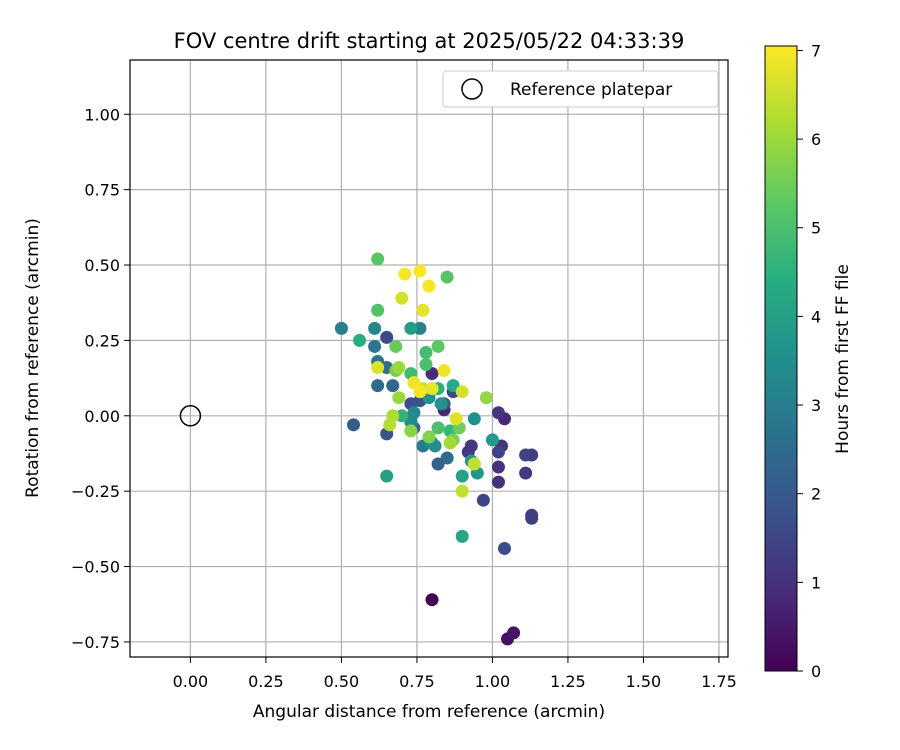 The width and height of the screenshot is (900, 750). What do you see at coordinates (843, 359) in the screenshot?
I see `colorbar-label: Hours from first FF file` at bounding box center [843, 359].